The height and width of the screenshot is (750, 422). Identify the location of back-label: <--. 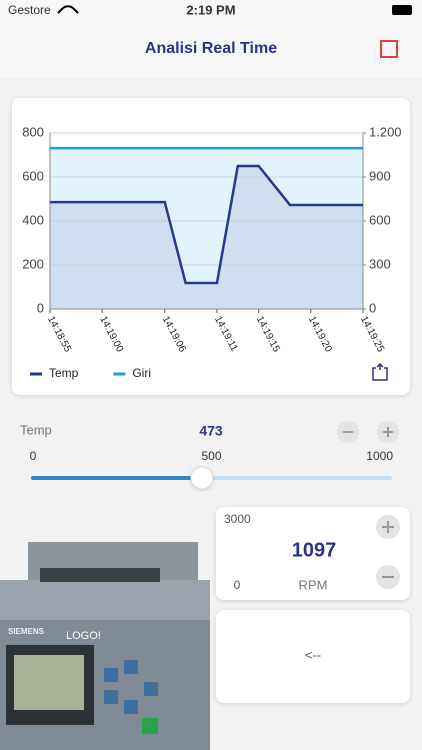
(313, 654).